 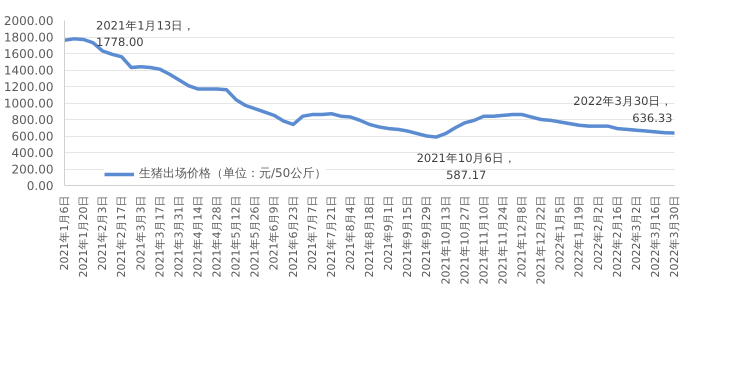 What do you see at coordinates (33, 137) in the screenshot?
I see `y-tick-label: 600.00` at bounding box center [33, 137].